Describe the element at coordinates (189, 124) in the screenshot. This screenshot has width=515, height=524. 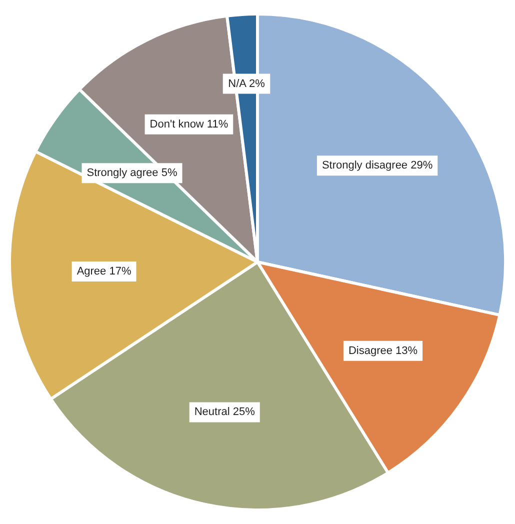
I see `slice-label: Don't know 11%` at that location.